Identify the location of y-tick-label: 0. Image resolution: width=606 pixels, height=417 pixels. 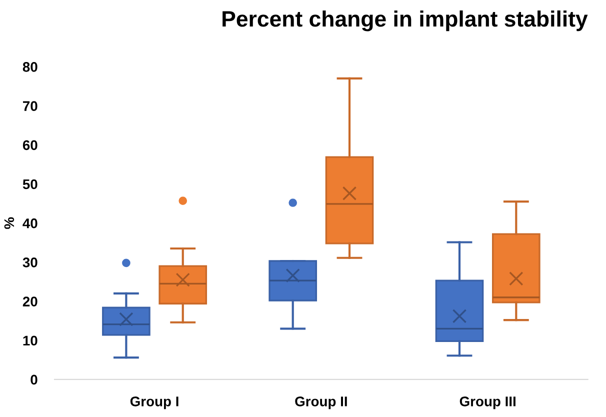
(34, 379).